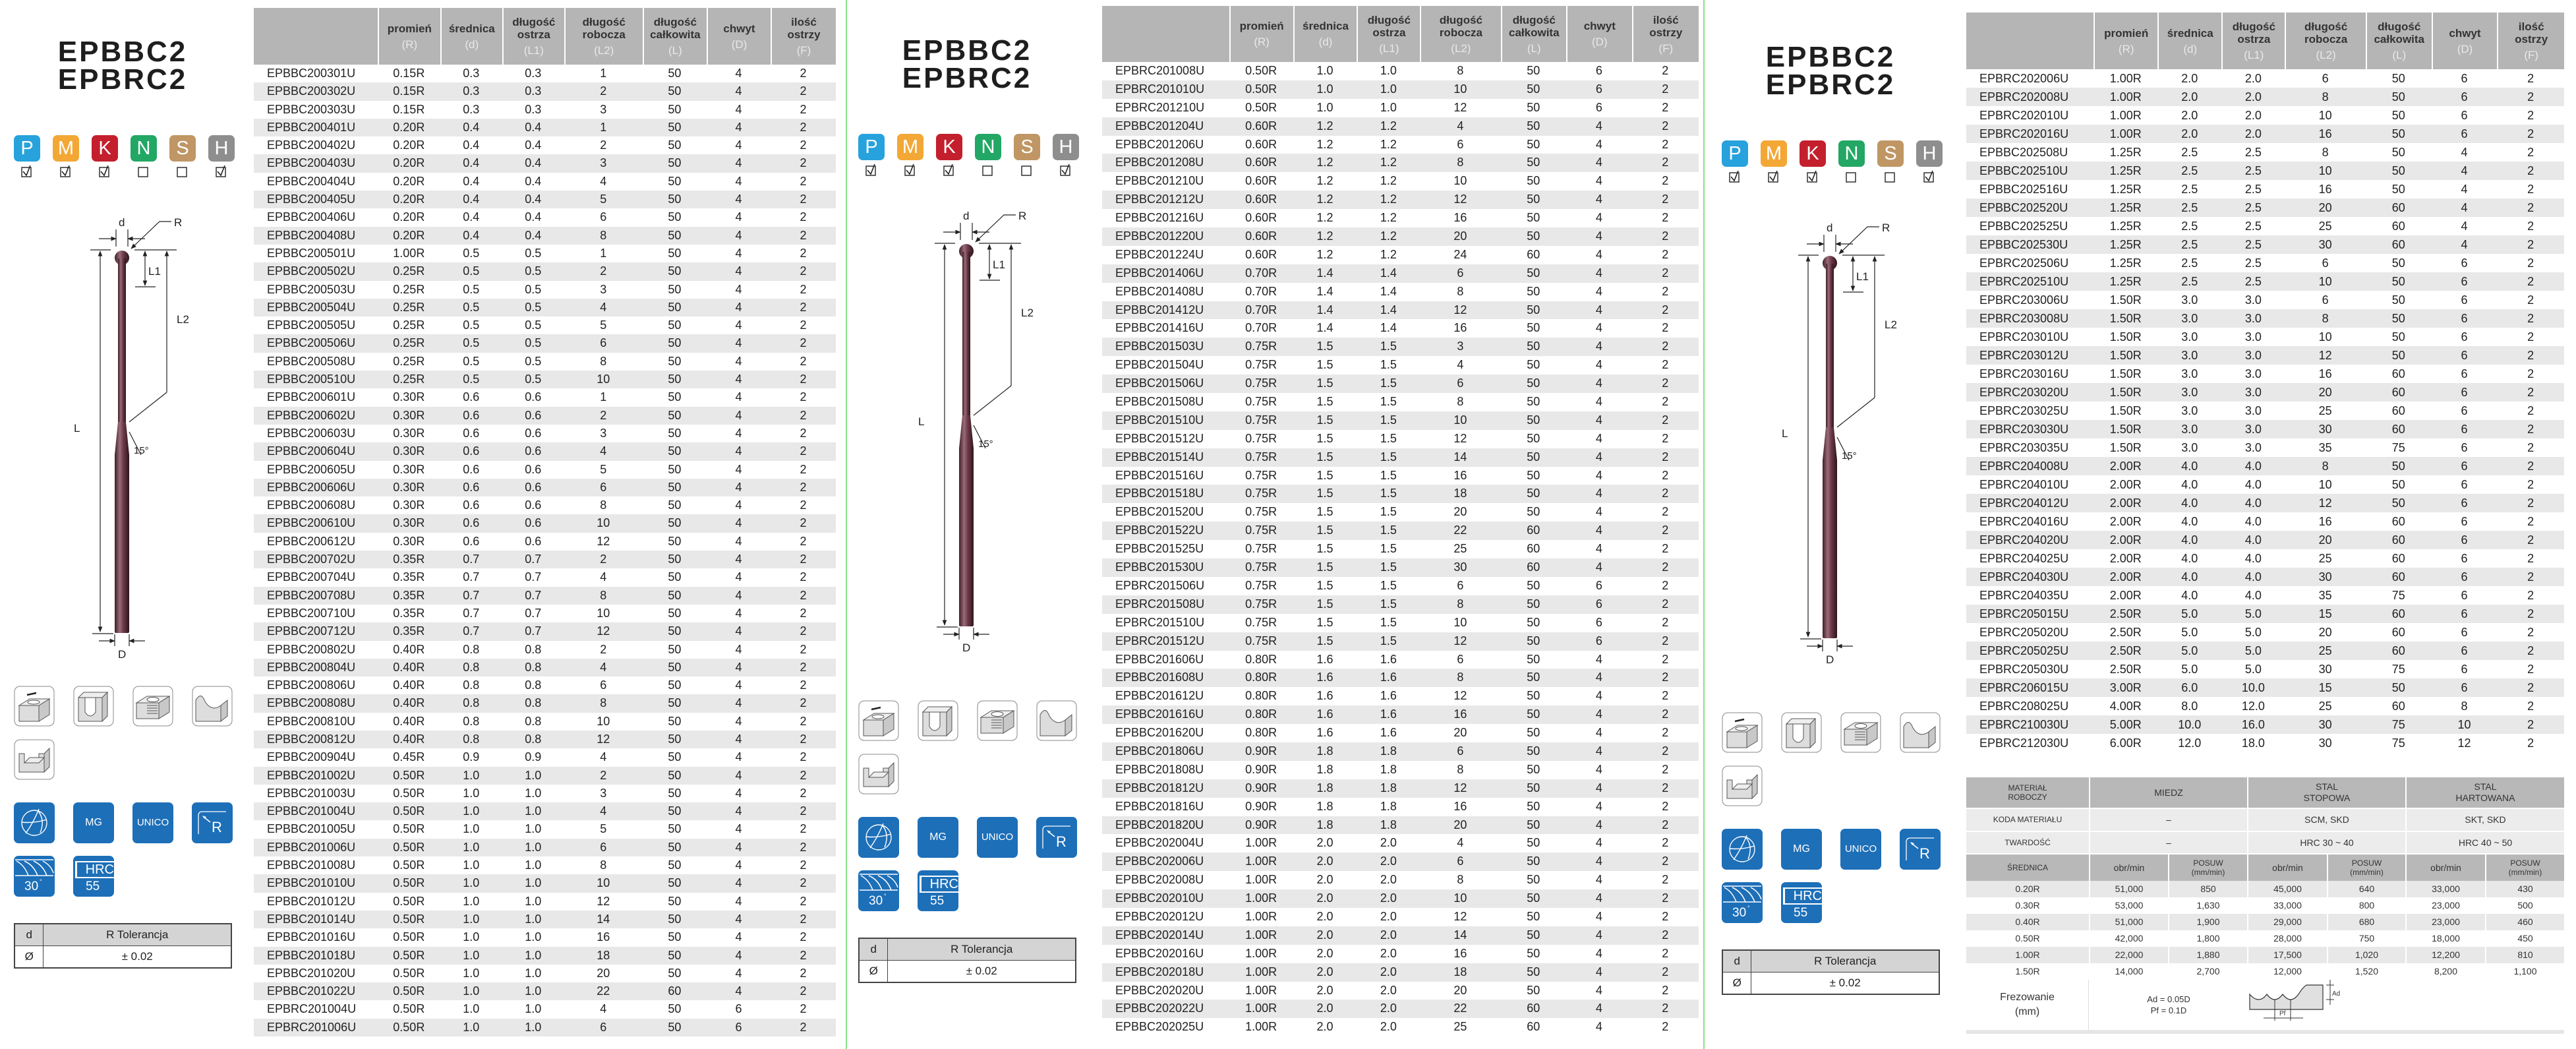 The width and height of the screenshot is (2576, 1049). I want to click on table-row: EPBBC201520U 0.75R 1.5 1.5 20 50 4 2, so click(1401, 512).